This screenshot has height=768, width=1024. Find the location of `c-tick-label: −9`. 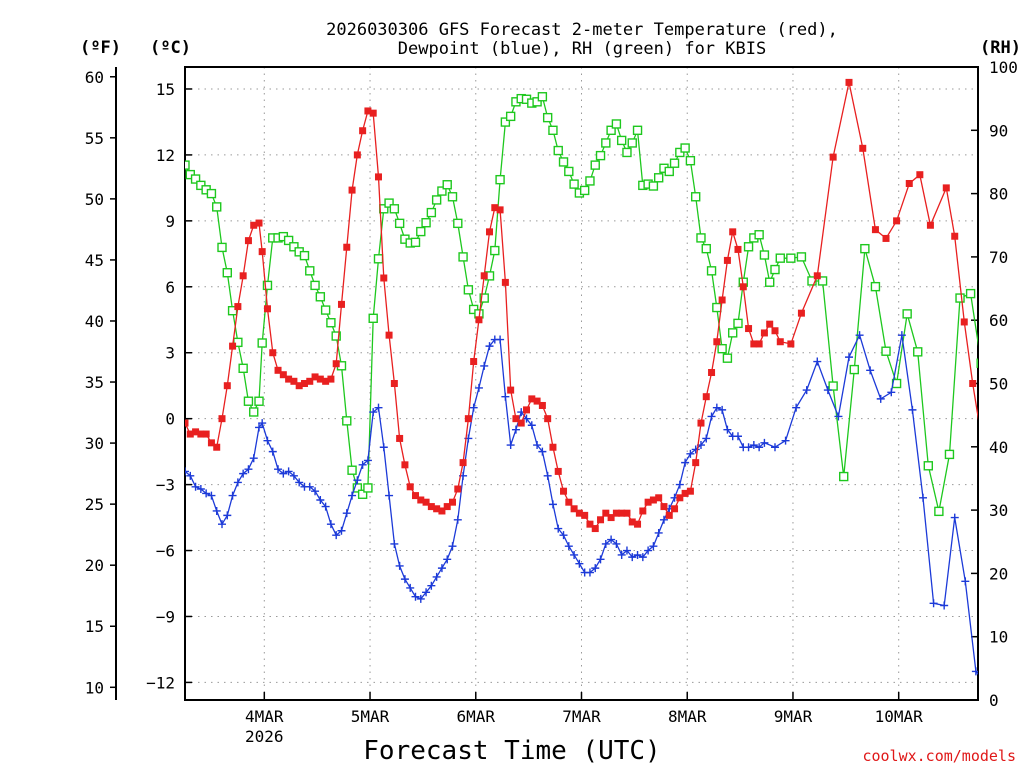

c-tick-label: −9 is located at coordinates (165, 616).